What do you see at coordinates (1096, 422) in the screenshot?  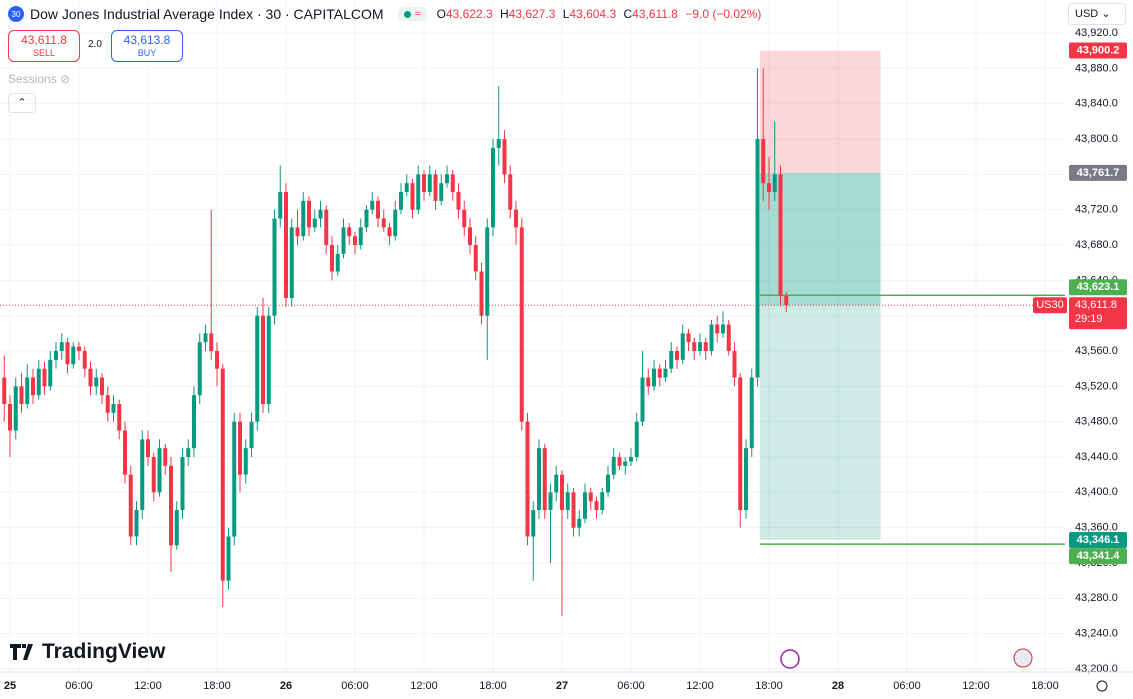 I see `y-tick-label: 43,480.0` at bounding box center [1096, 422].